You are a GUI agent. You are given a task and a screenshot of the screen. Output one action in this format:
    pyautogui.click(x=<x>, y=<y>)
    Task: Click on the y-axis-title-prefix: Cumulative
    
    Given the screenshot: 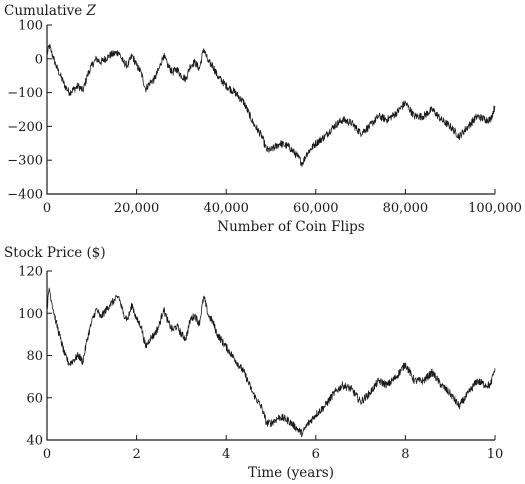 What is the action you would take?
    pyautogui.click(x=45, y=11)
    